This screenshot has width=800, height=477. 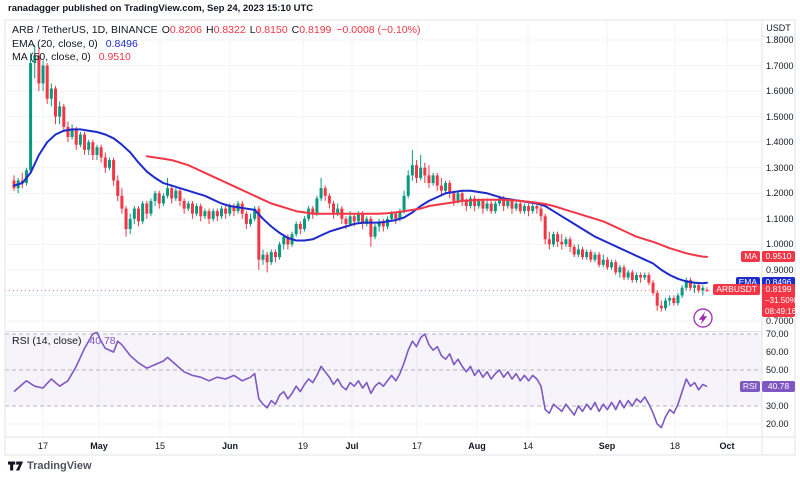 What do you see at coordinates (43, 446) in the screenshot?
I see `time-tick-label: 17` at bounding box center [43, 446].